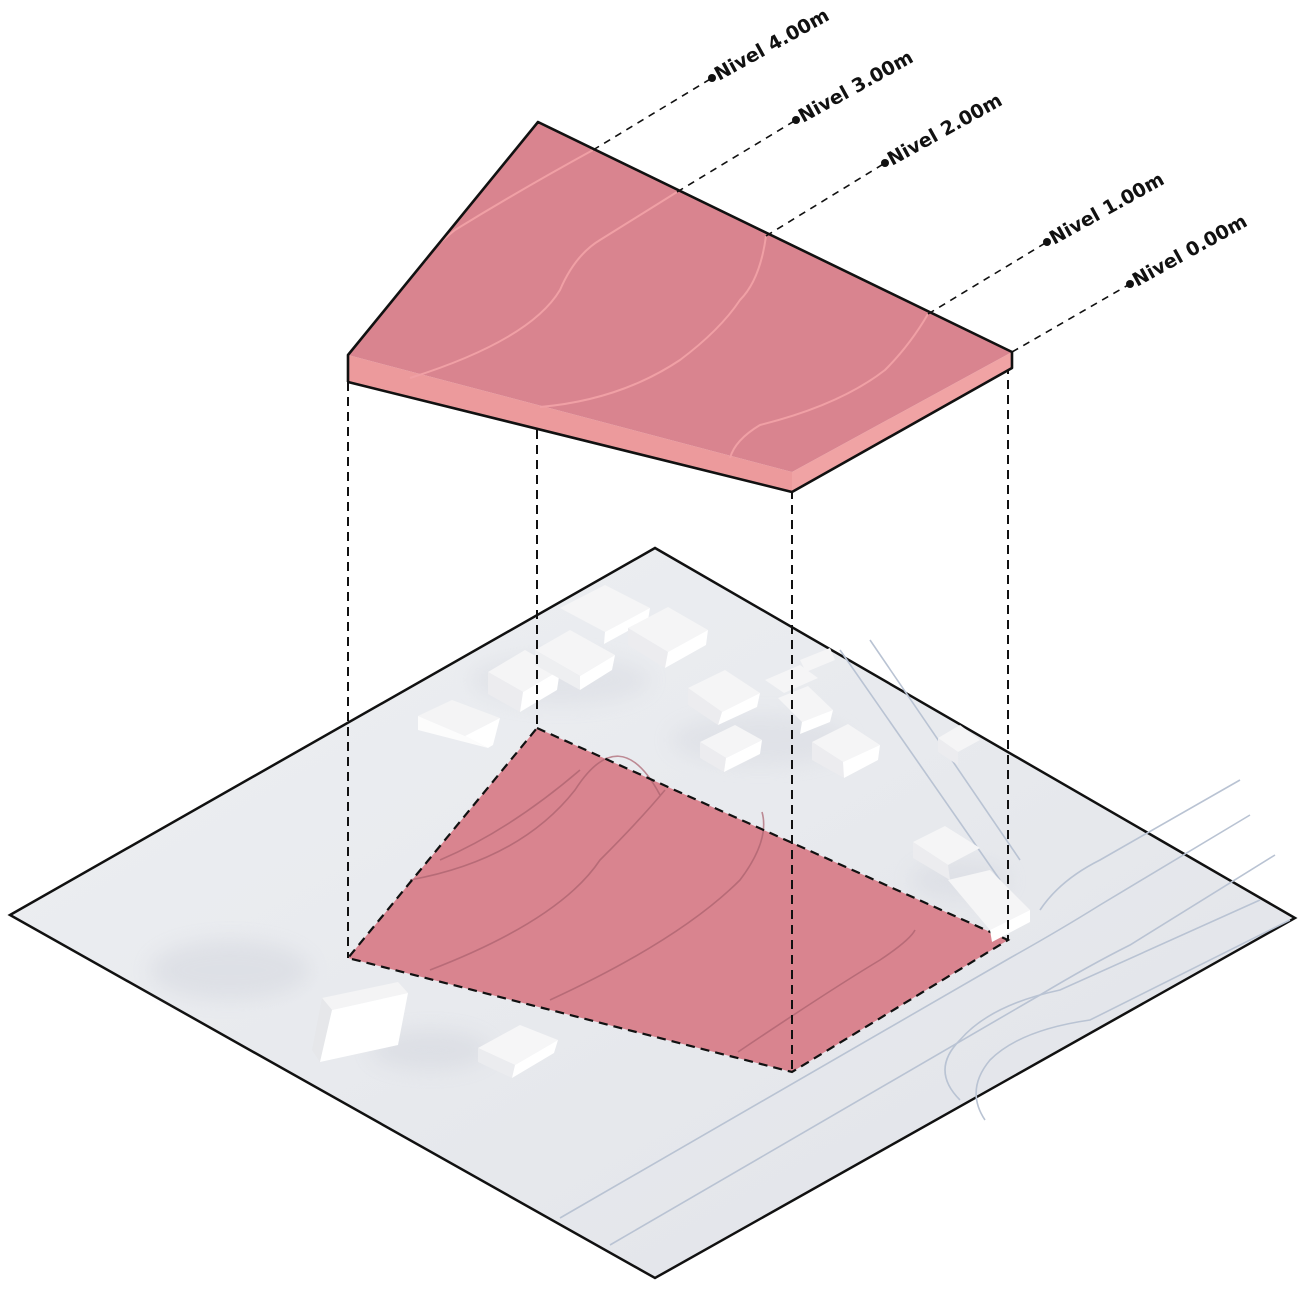 Image resolution: width=1307 pixels, height=1289 pixels. What do you see at coordinates (945, 129) in the screenshot?
I see `level-label: Nivel 2.00m` at bounding box center [945, 129].